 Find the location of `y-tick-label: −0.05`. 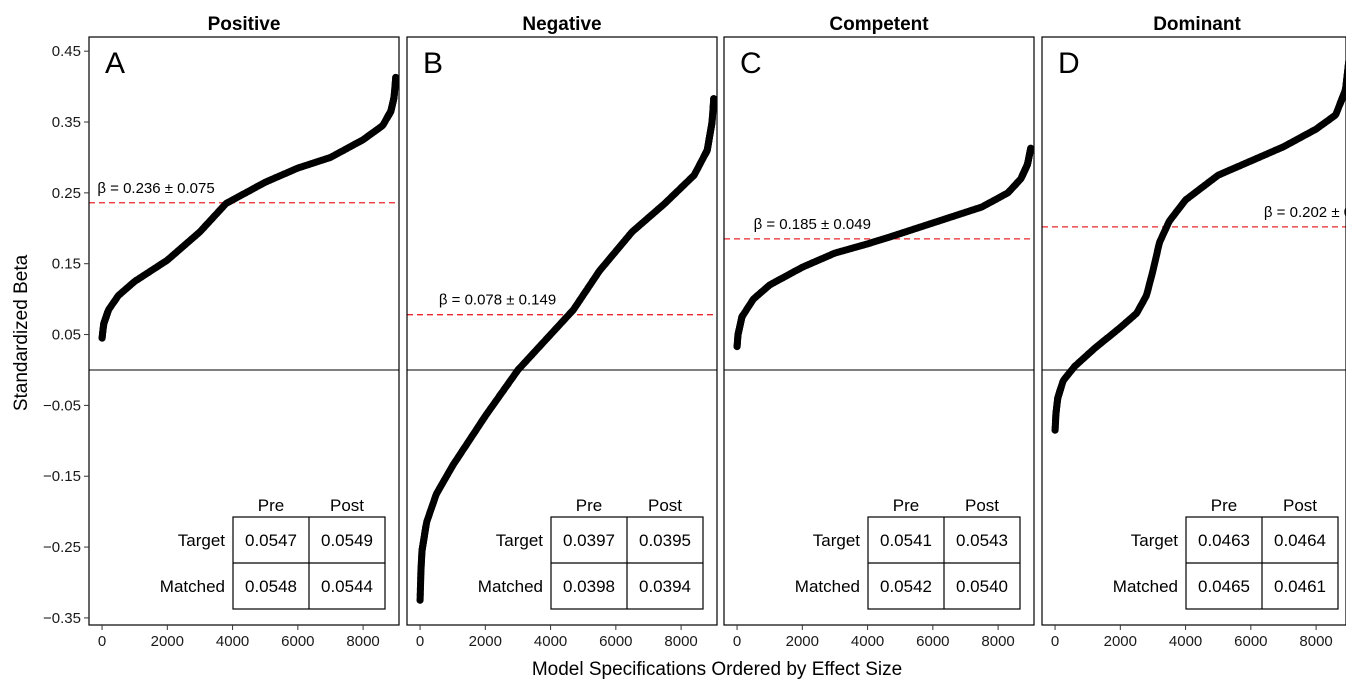

y-tick-label: −0.05 is located at coordinates (62, 405).